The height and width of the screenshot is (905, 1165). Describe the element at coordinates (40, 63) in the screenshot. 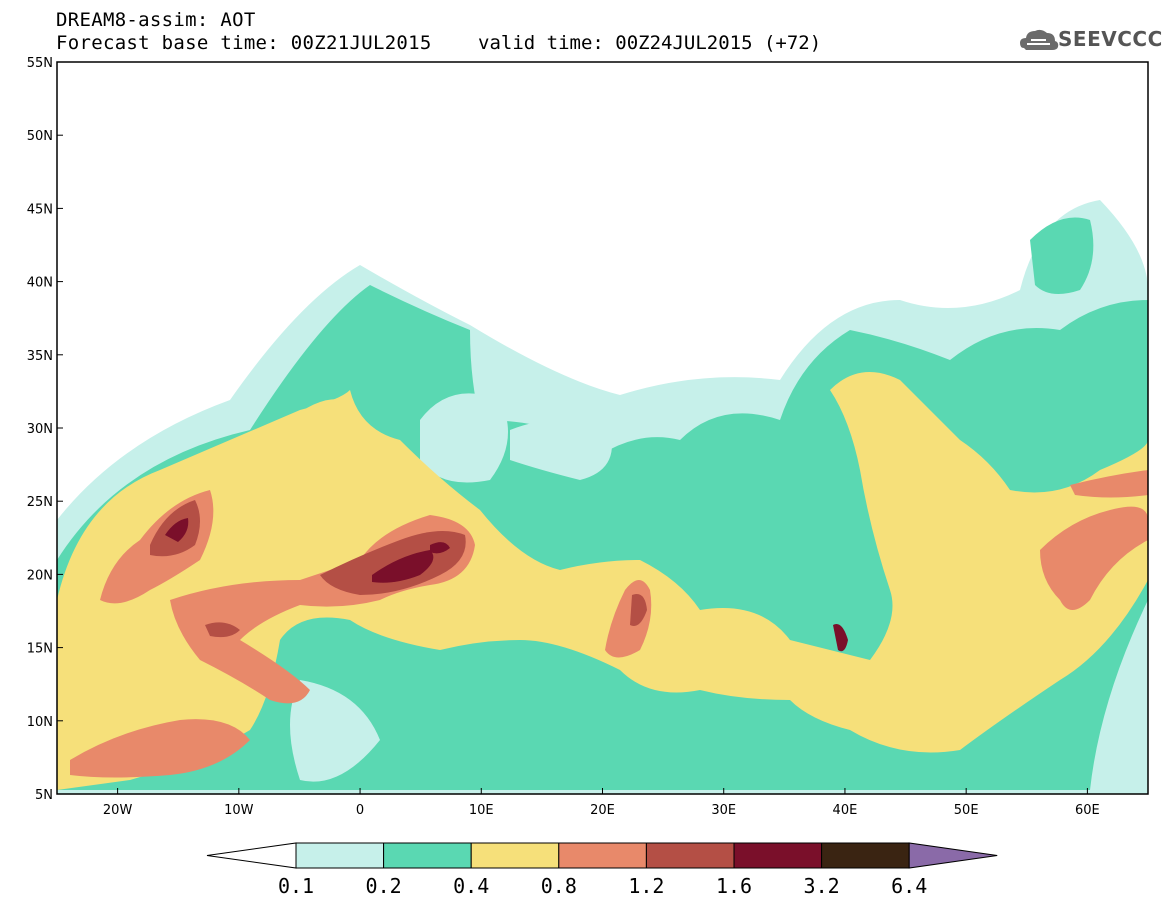

I see `lat-label: 55N` at that location.